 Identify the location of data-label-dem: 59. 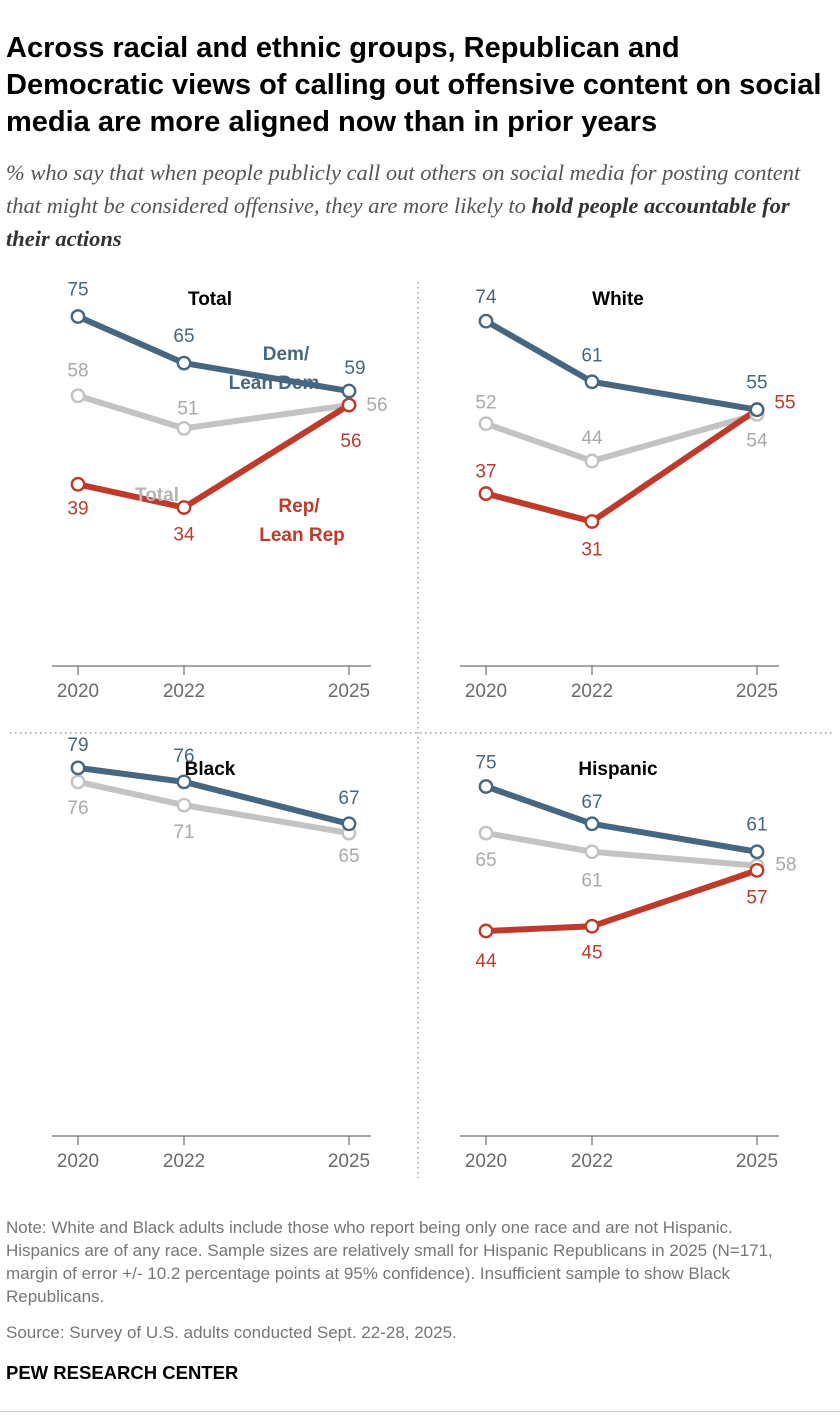
(354, 368).